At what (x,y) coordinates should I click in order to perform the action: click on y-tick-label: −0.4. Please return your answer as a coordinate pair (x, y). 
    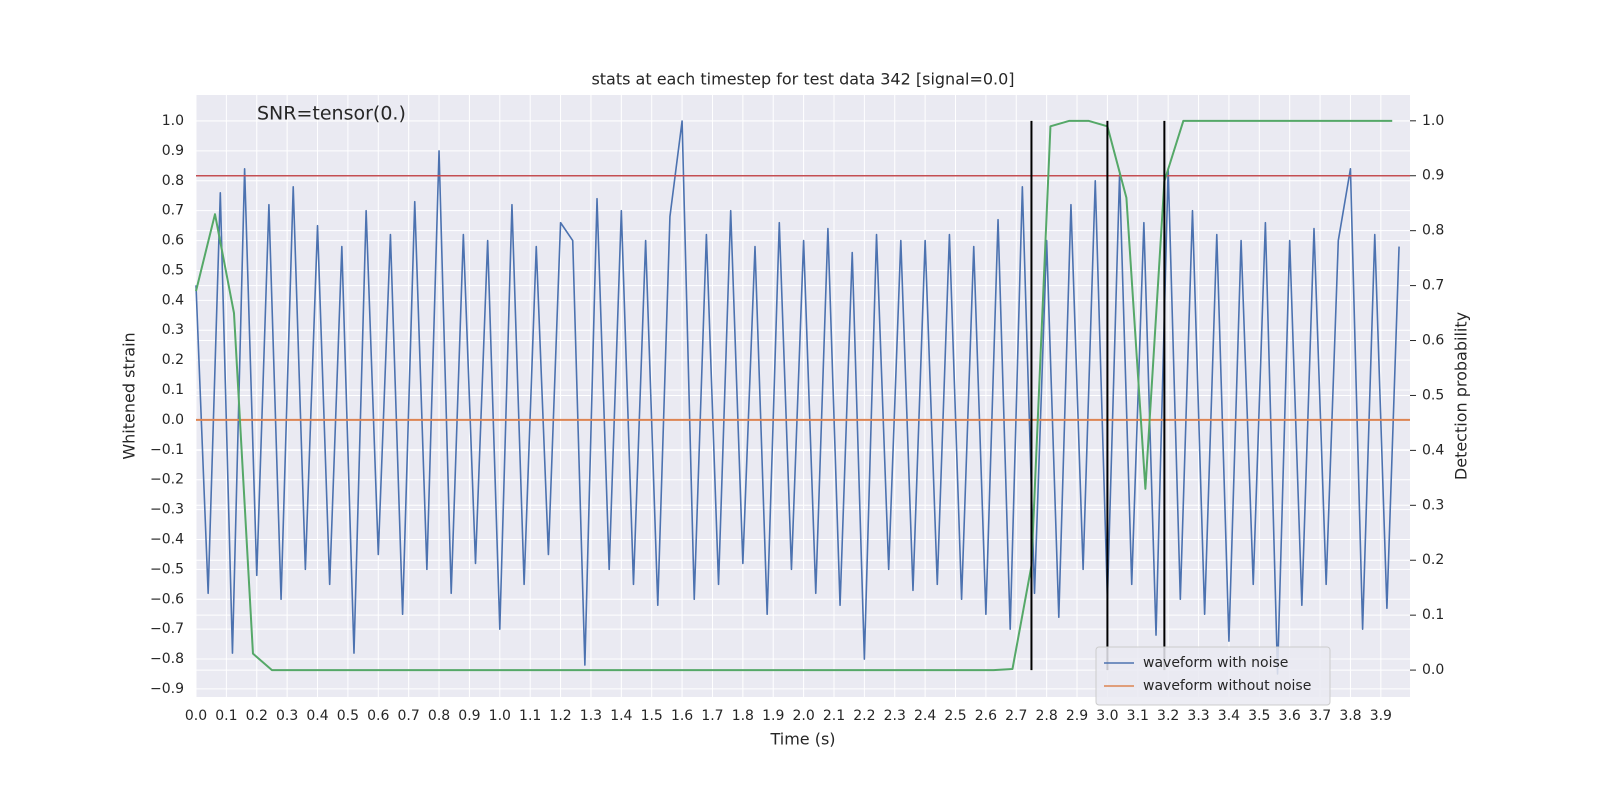
    Looking at the image, I should click on (167, 539).